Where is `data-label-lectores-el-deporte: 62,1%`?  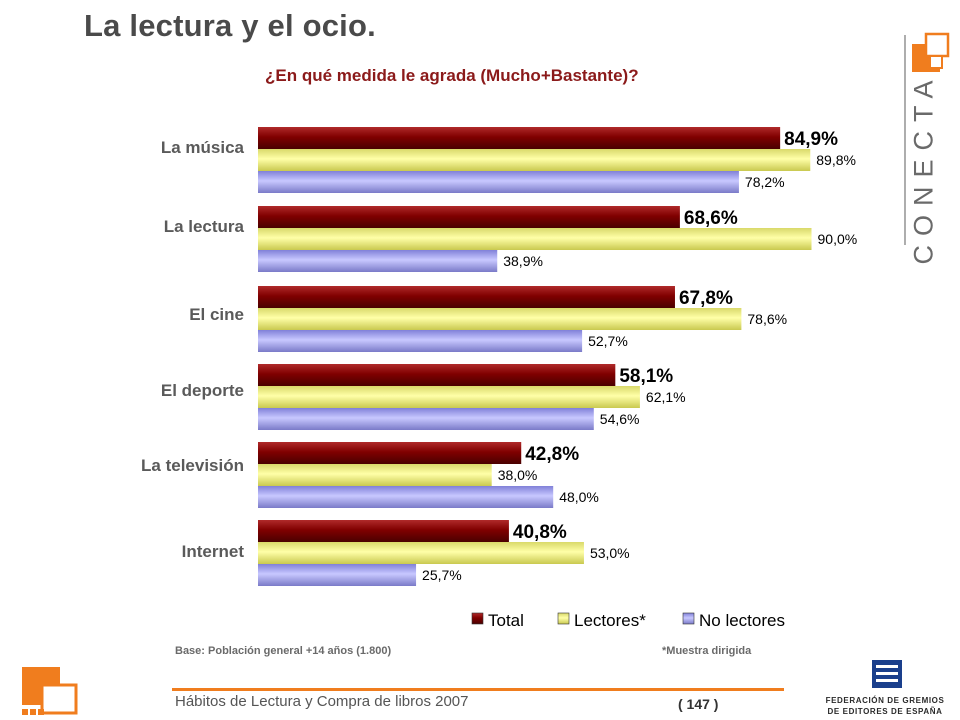 data-label-lectores-el-deporte: 62,1% is located at coordinates (666, 397).